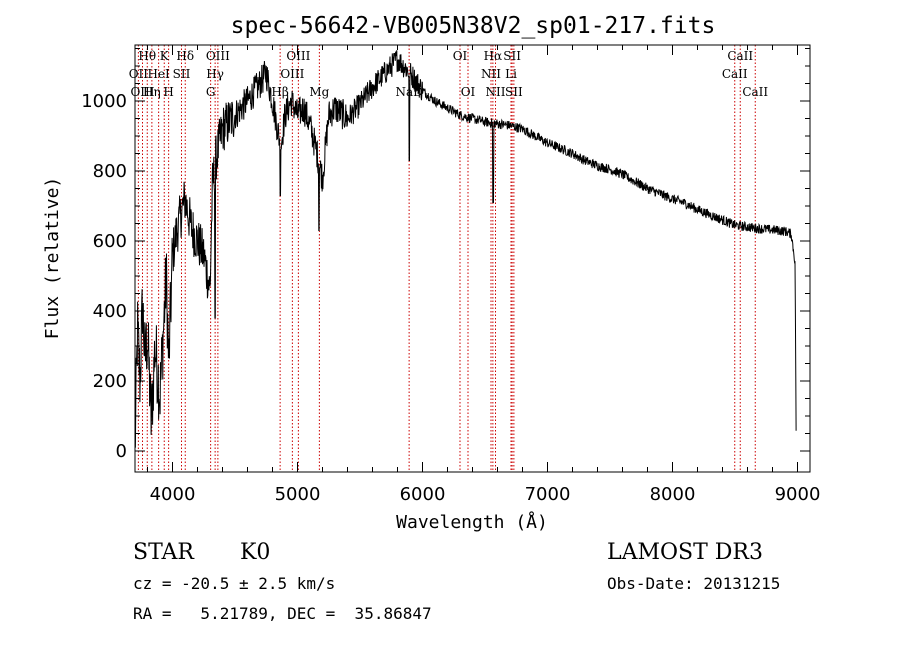 This screenshot has height=649, width=900. What do you see at coordinates (110, 311) in the screenshot?
I see `y-tick-label: 400` at bounding box center [110, 311].